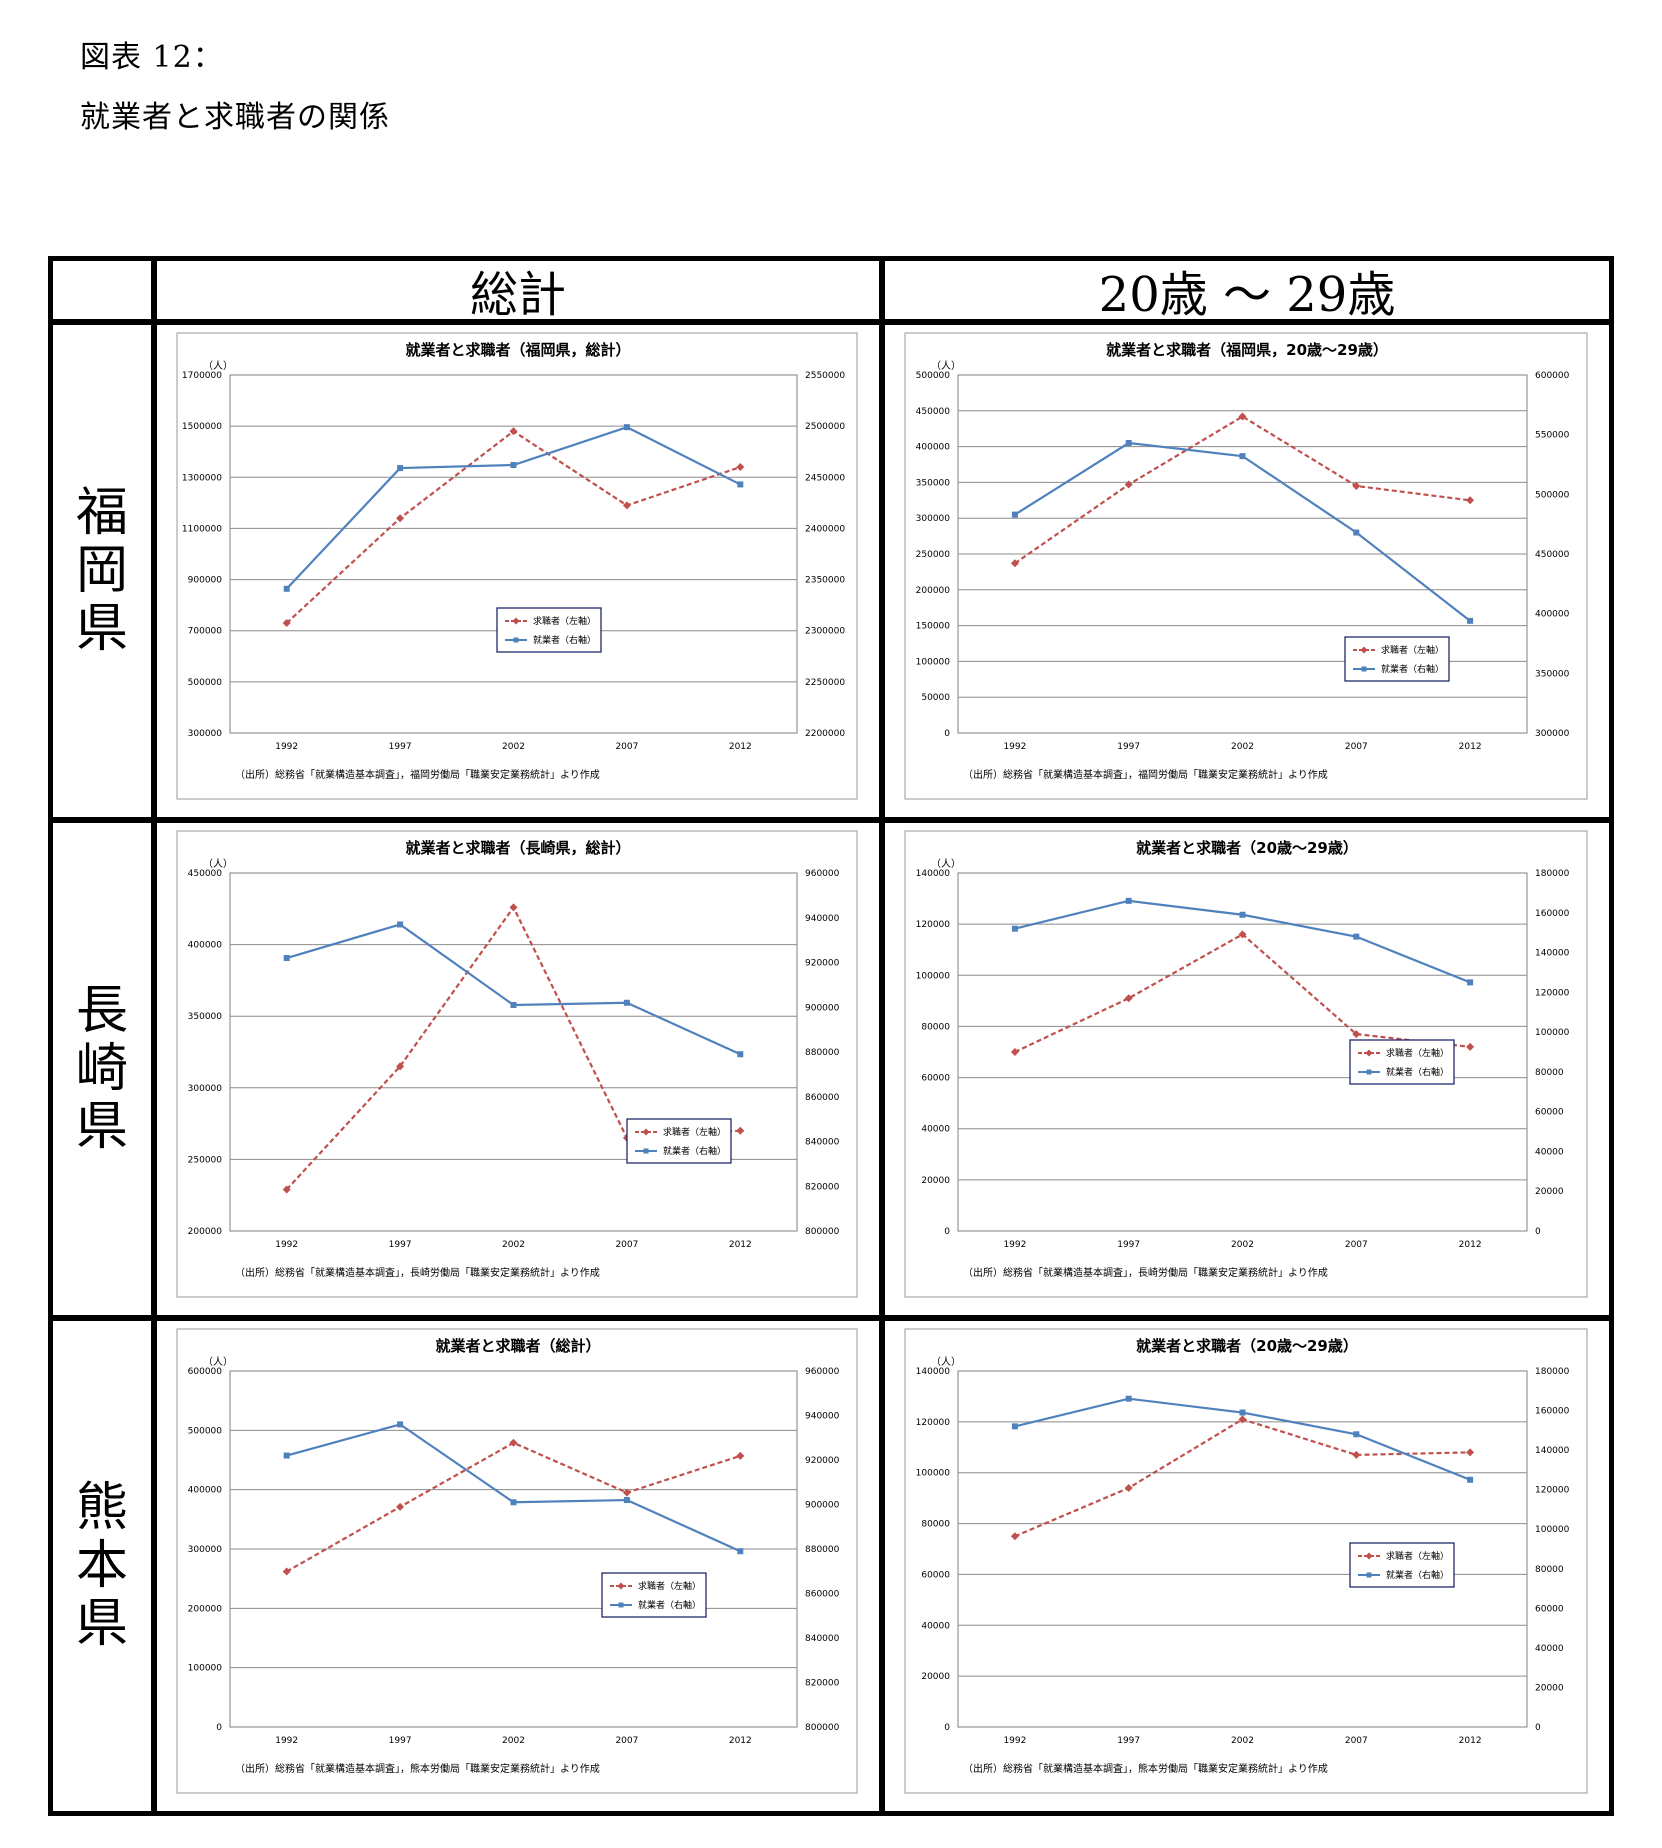 The image size is (1662, 1848). I want to click on right-axis-tick-label: 0, so click(1538, 1728).